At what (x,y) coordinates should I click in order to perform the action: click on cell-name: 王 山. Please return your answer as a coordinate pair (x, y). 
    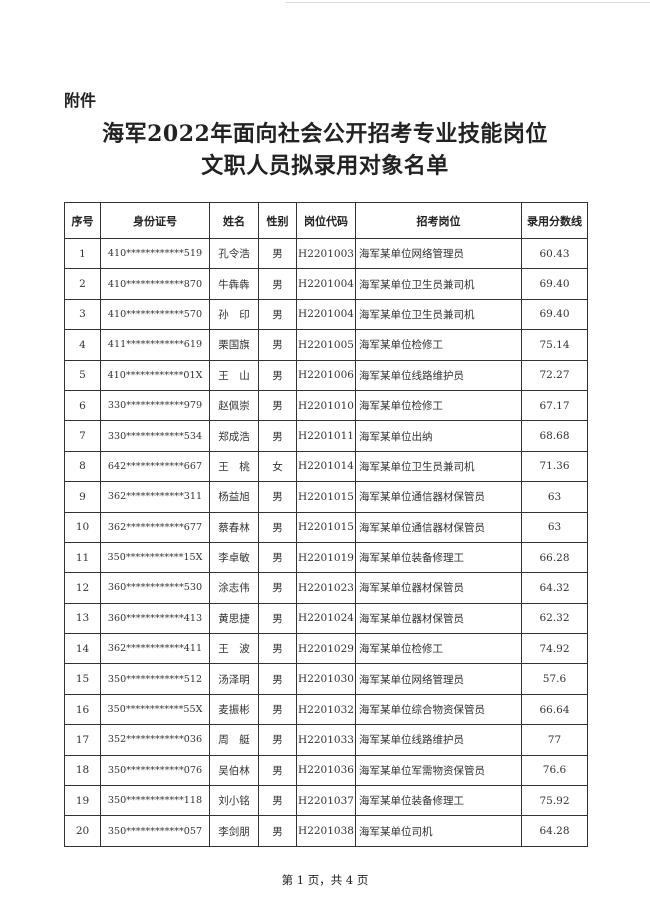
    Looking at the image, I should click on (234, 375).